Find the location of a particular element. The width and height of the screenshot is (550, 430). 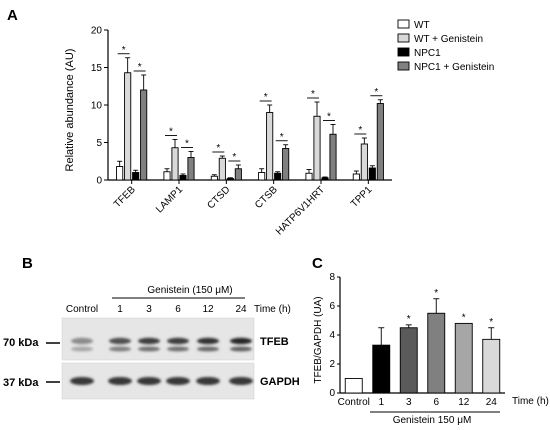

chart-c-ytick-label: 6 is located at coordinates (332, 306).